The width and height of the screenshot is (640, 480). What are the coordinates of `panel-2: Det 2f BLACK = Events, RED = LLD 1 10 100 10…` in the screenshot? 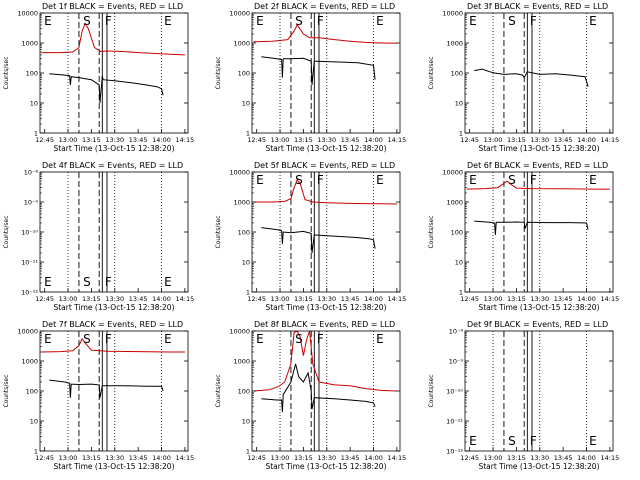 It's located at (310, 77).